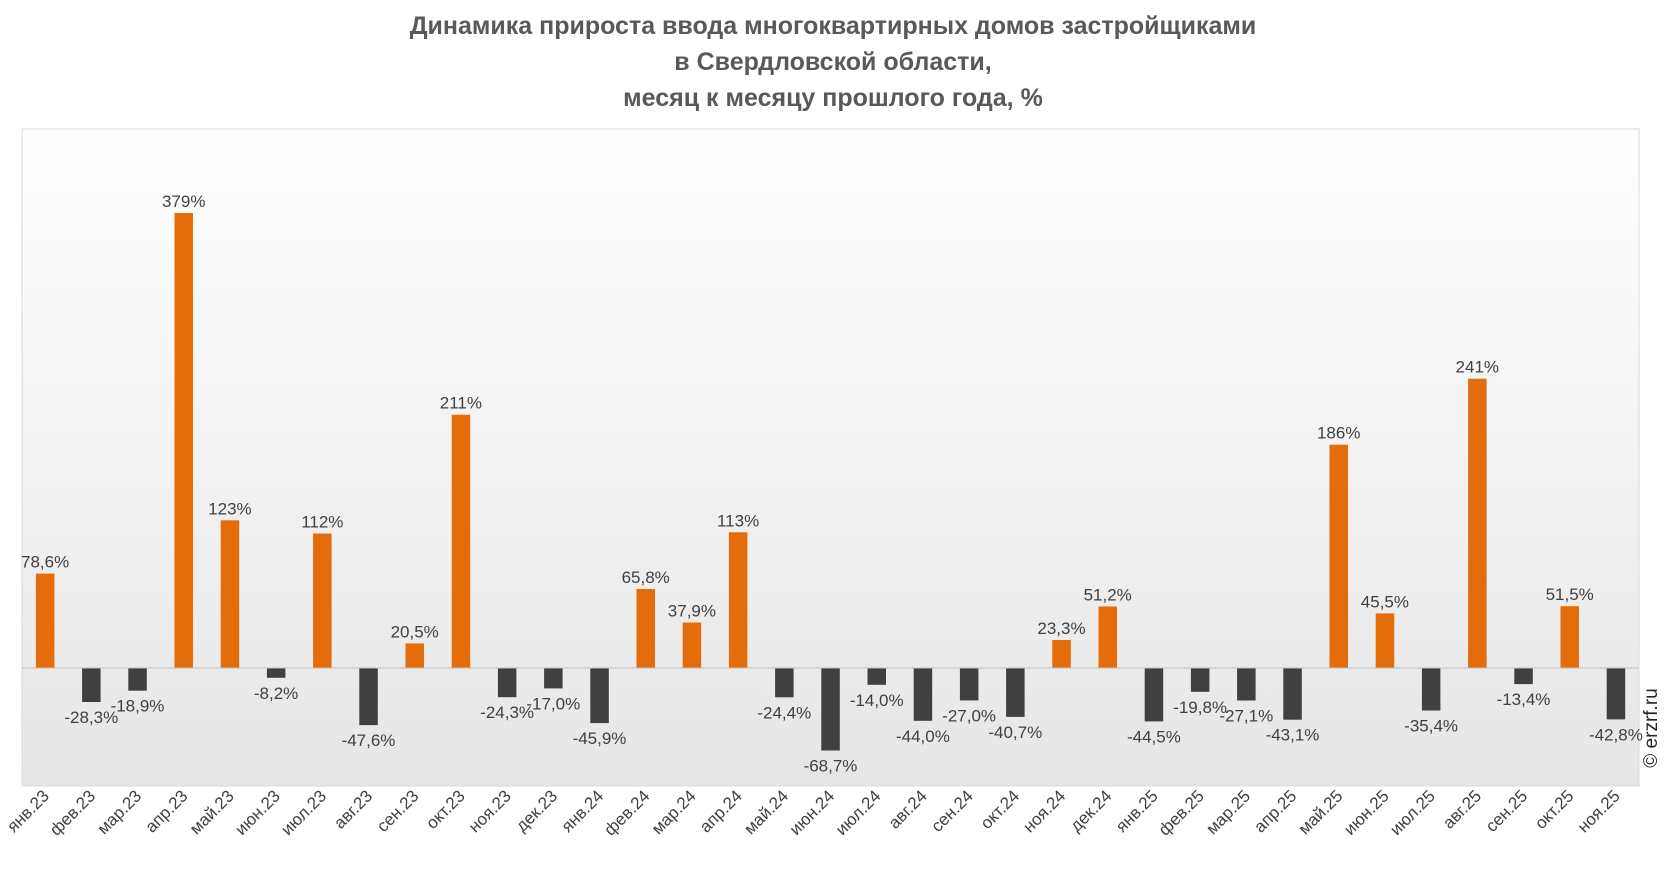  What do you see at coordinates (138, 706) in the screenshot?
I see `data-label-2: -18,9%` at bounding box center [138, 706].